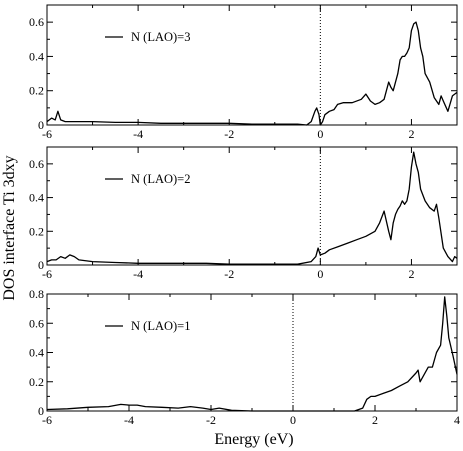 Image resolution: width=463 pixels, height=451 pixels. What do you see at coordinates (457, 420) in the screenshot?
I see `x-tick-label: 4` at bounding box center [457, 420].